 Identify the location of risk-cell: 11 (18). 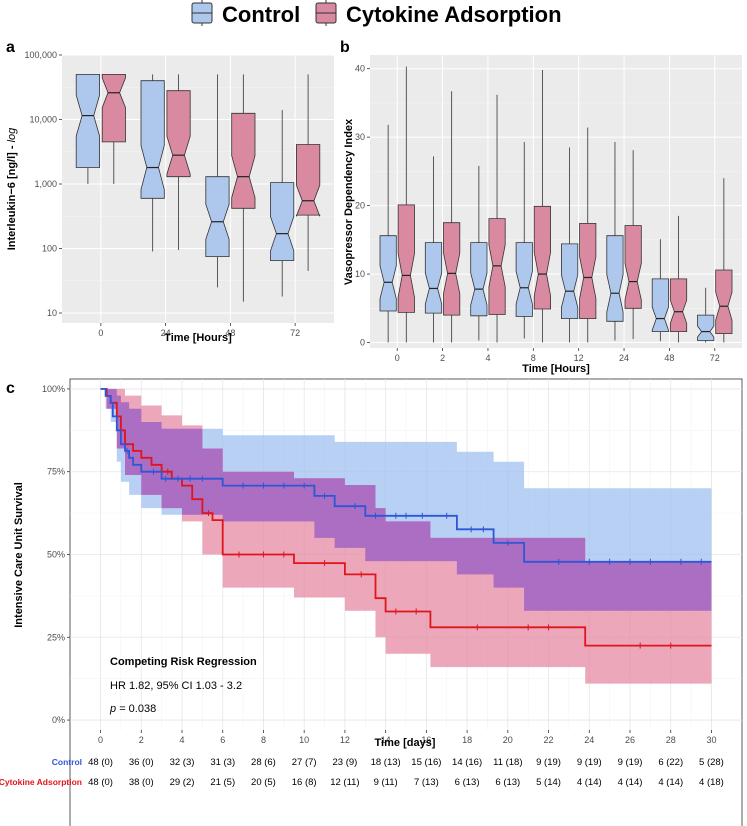
(507, 762).